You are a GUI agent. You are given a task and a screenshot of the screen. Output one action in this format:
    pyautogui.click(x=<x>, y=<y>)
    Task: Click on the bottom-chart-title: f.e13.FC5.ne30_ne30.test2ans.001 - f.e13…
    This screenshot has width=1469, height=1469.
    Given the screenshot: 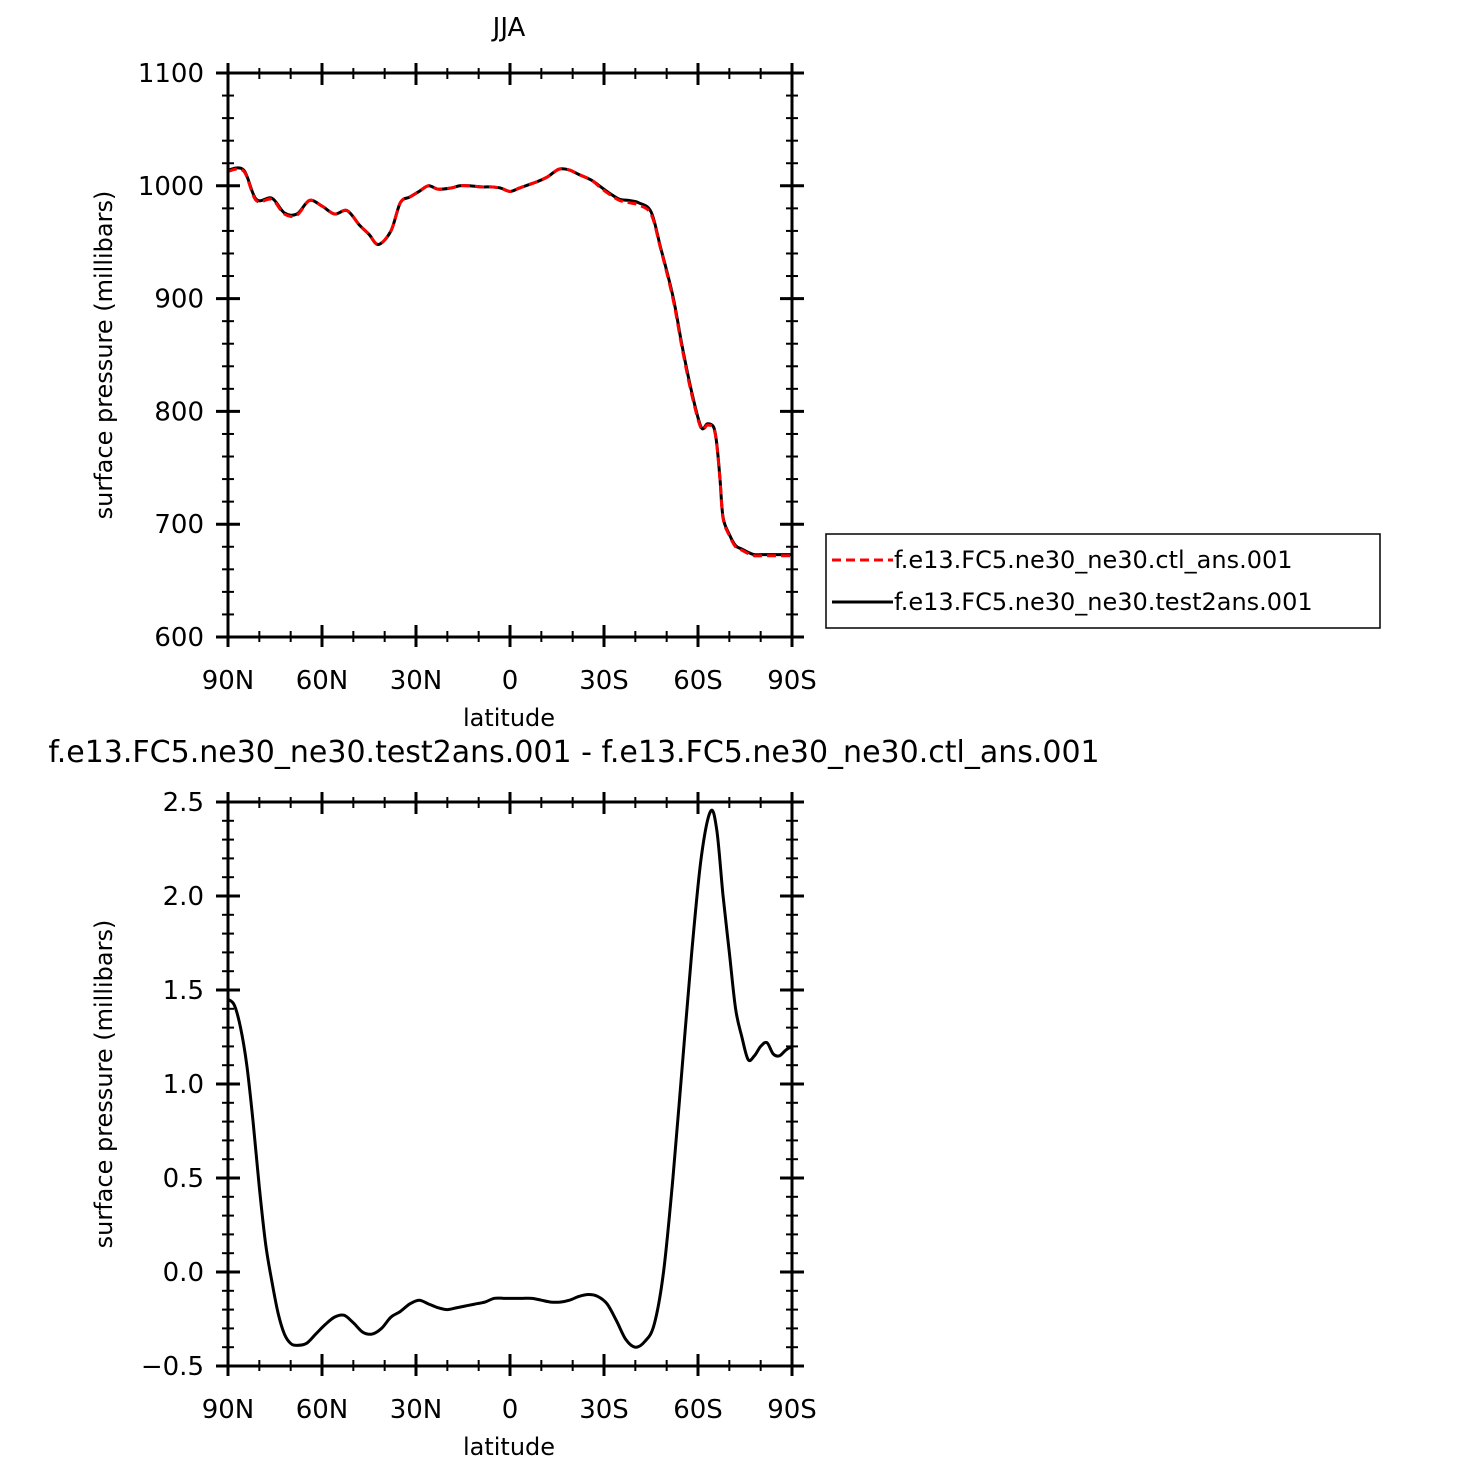 What is the action you would take?
    pyautogui.click(x=573, y=752)
    